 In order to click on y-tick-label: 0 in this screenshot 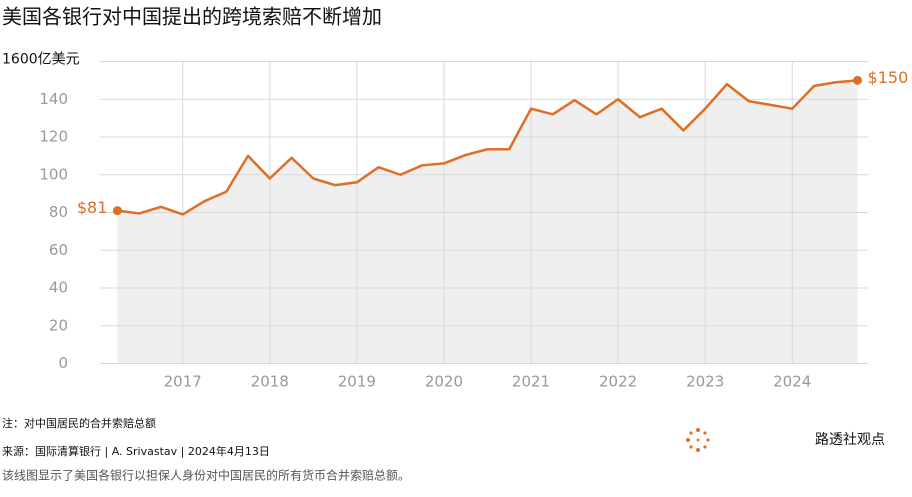, I will do `click(63, 363)`.